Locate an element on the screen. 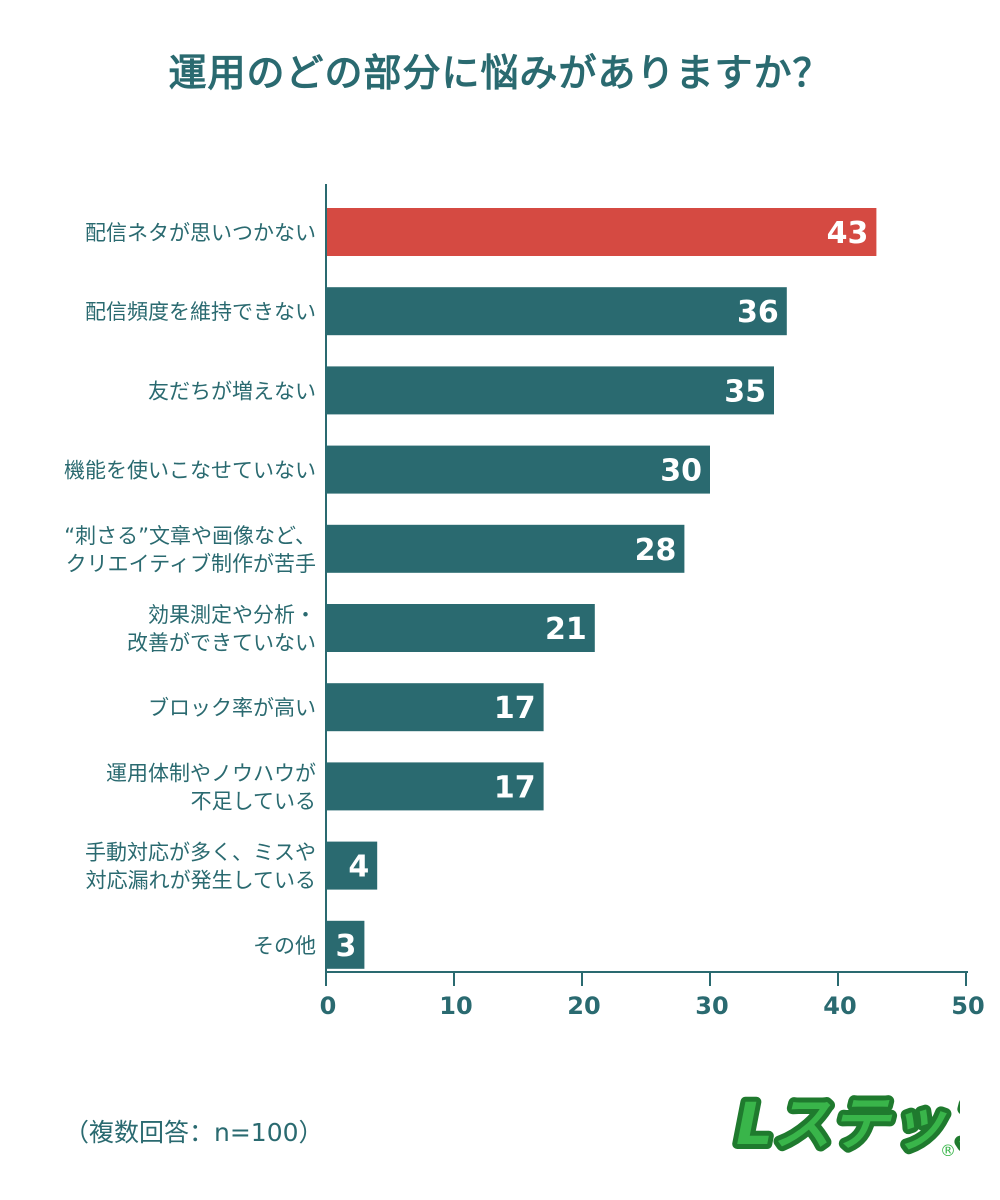 The width and height of the screenshot is (1000, 1200). value-label-9: 3 is located at coordinates (346, 946).